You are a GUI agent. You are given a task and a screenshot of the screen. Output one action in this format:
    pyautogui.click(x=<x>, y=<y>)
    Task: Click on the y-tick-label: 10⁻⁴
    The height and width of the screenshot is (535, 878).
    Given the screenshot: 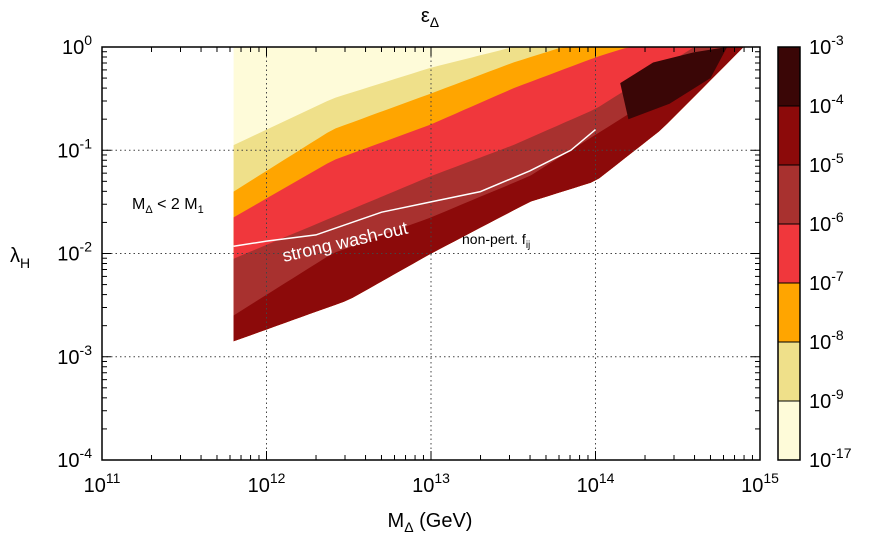 What is the action you would take?
    pyautogui.click(x=74, y=458)
    